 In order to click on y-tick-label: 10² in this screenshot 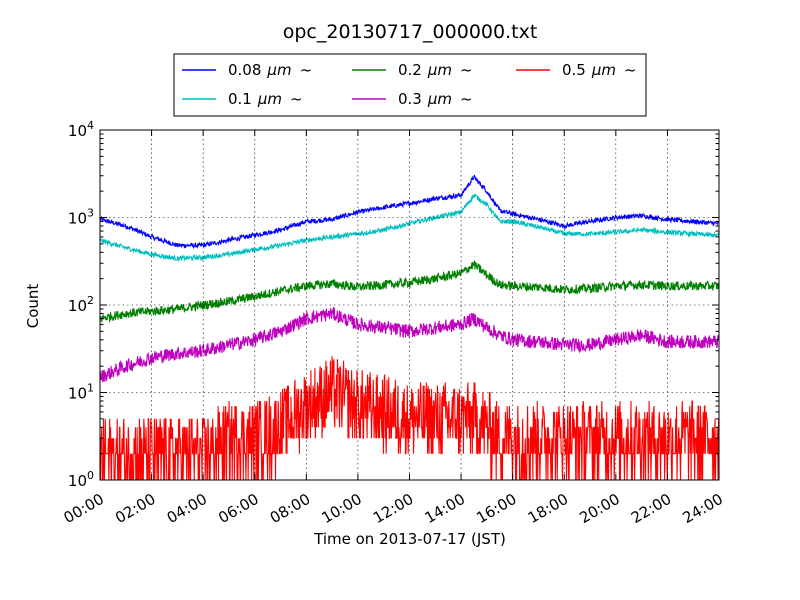, I will do `click(81, 304)`.